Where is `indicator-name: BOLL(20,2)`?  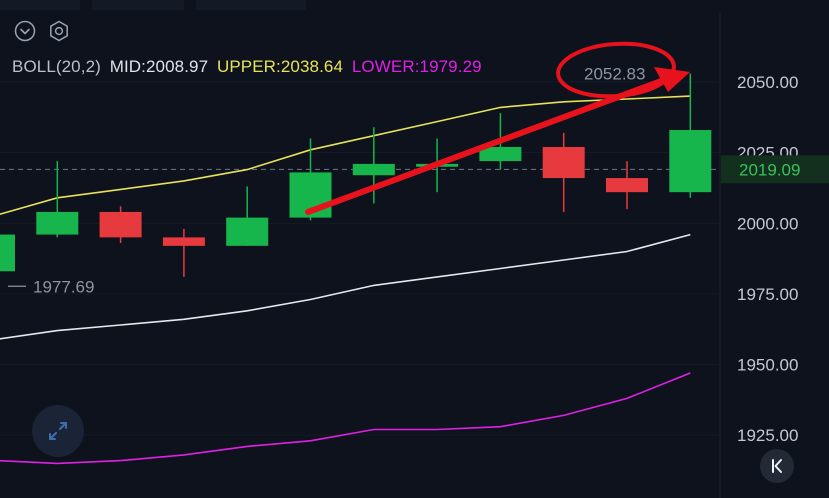 indicator-name: BOLL(20,2) is located at coordinates (56, 66).